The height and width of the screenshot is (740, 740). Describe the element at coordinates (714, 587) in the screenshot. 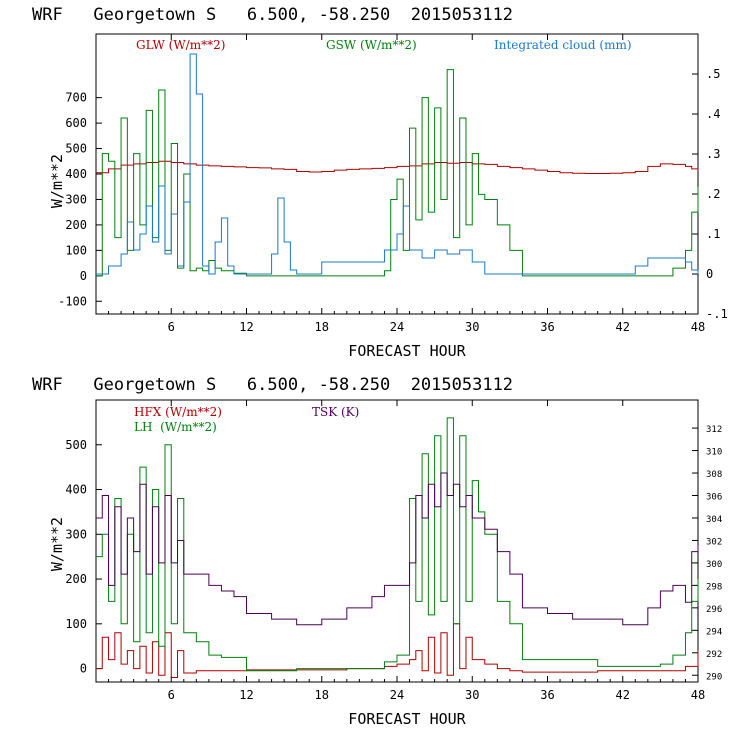

I see `y2-tick-label: 298` at that location.